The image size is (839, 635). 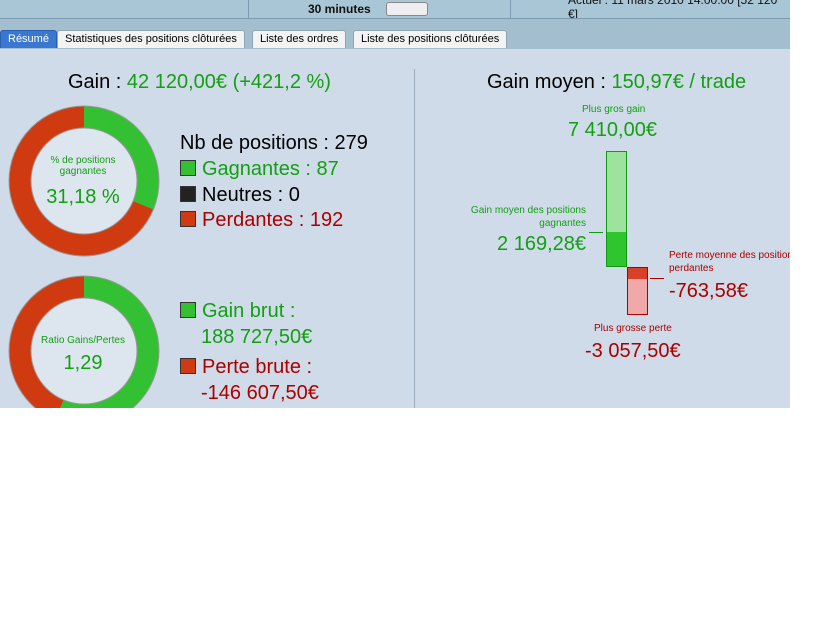 I want to click on black-square-icon, so click(x=188, y=194).